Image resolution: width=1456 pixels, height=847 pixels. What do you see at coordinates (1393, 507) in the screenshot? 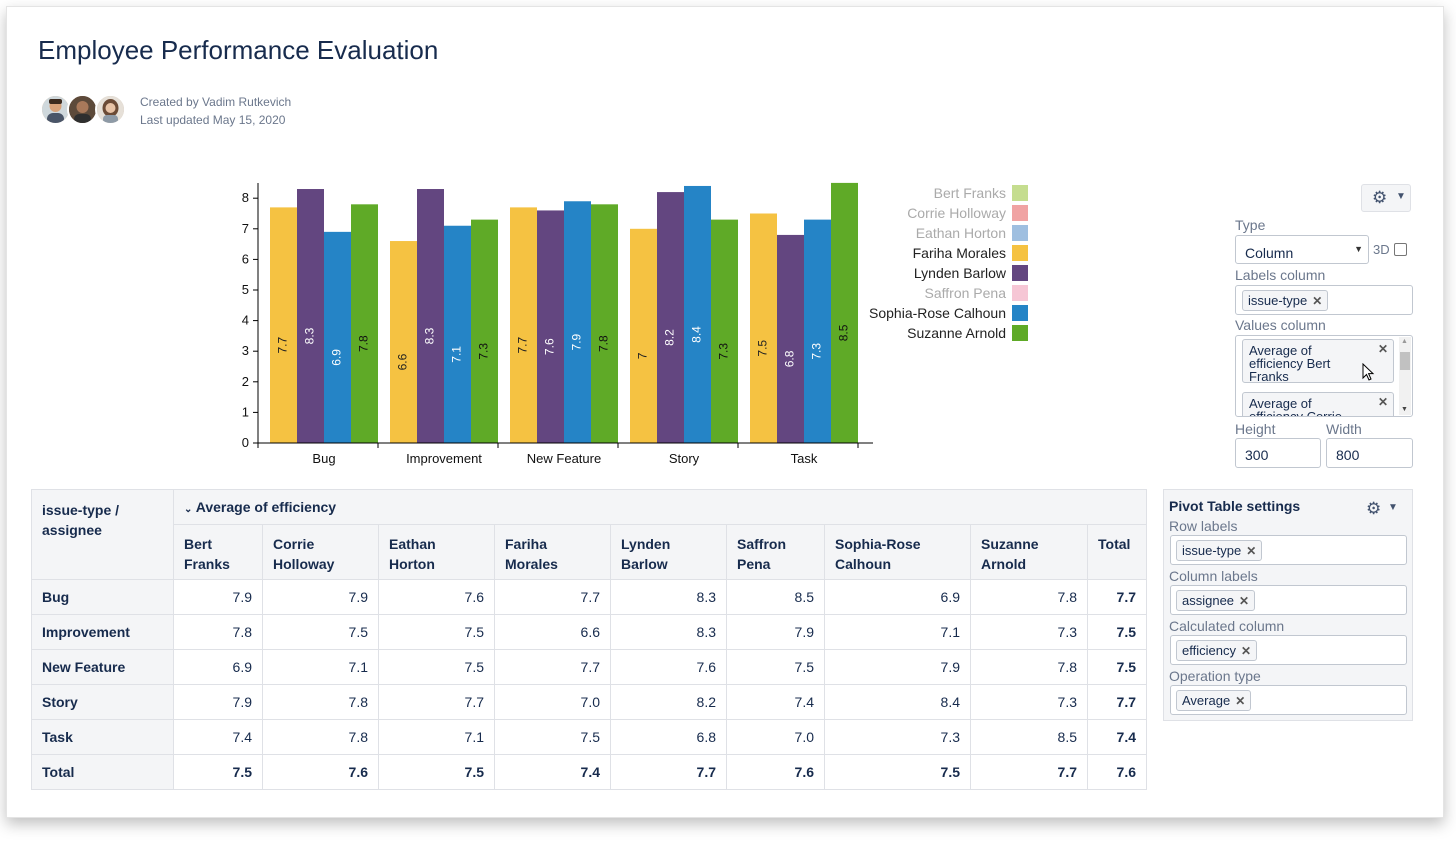
I see `chevron-down-icon: ▼` at bounding box center [1393, 507].